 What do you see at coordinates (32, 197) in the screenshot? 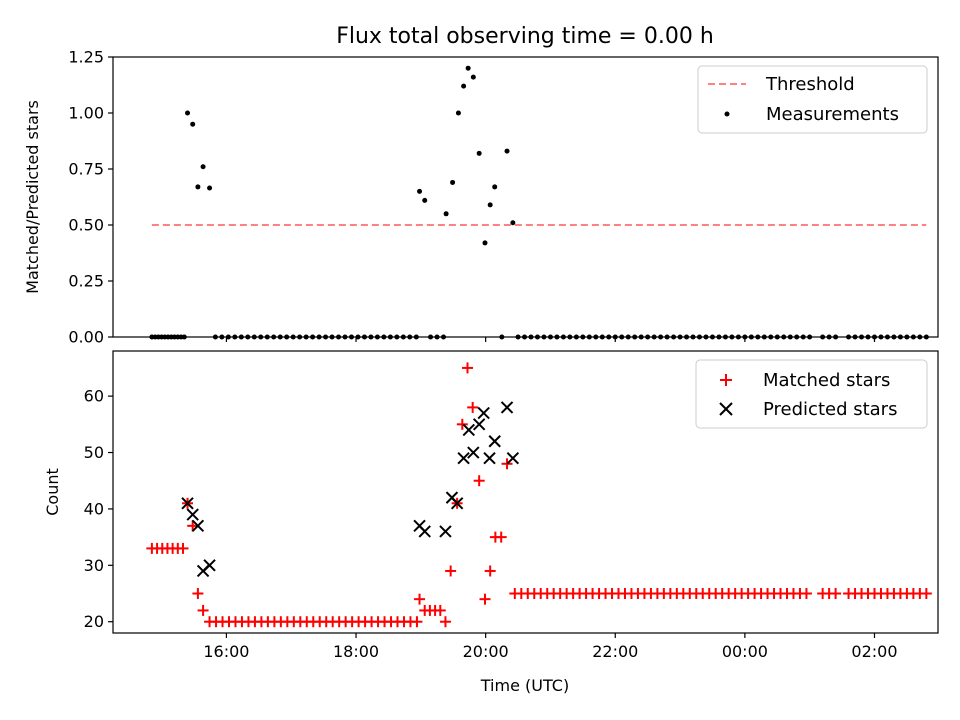
I see `ratio-y-axis-label: Matched/Predicted stars` at bounding box center [32, 197].